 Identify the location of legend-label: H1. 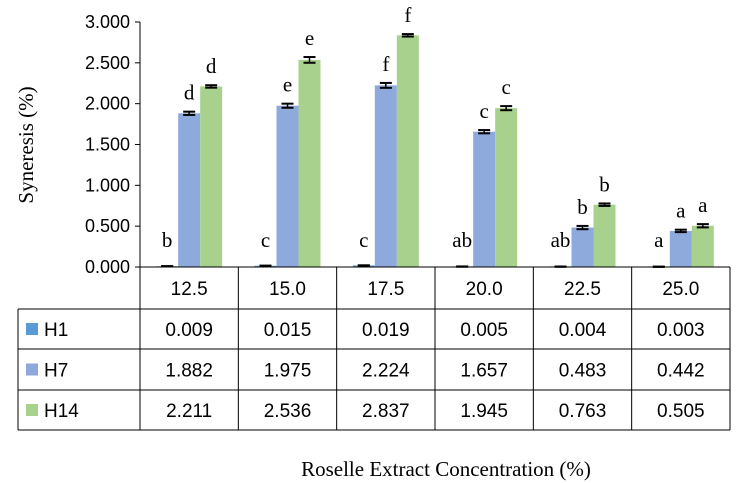
(56, 330).